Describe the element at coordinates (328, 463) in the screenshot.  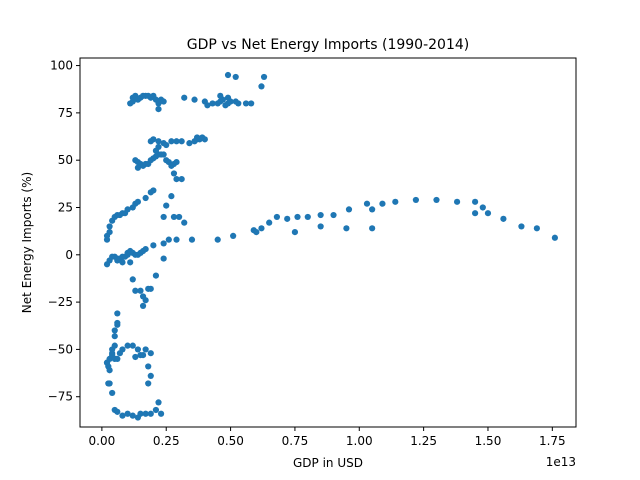
I see `x-axis-label: GDP in USD` at that location.